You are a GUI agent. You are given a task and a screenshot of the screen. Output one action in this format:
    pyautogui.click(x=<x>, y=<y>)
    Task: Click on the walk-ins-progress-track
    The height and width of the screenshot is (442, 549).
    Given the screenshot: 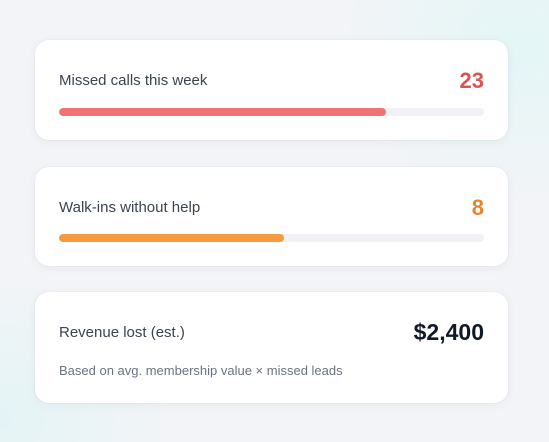 What is the action you would take?
    pyautogui.click(x=271, y=238)
    